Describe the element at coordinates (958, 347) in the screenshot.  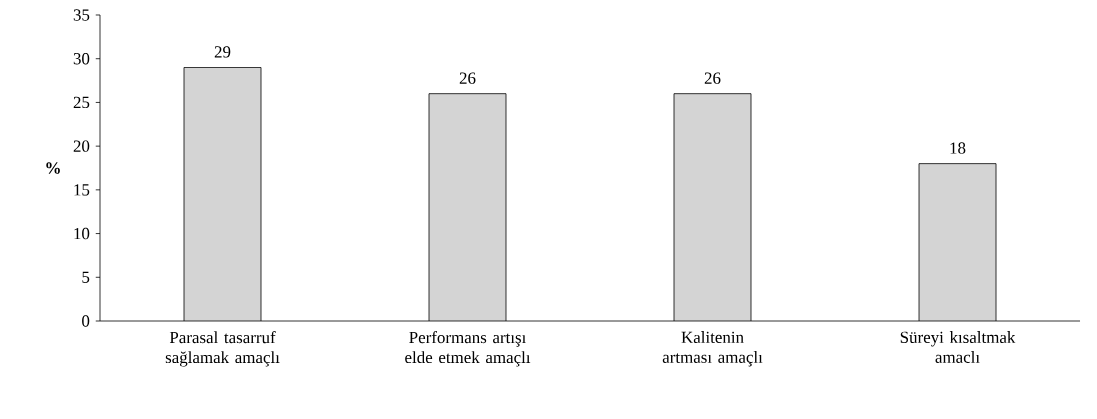
I see `x-tick-label: Süreyi kısaltmak amaclı` at that location.